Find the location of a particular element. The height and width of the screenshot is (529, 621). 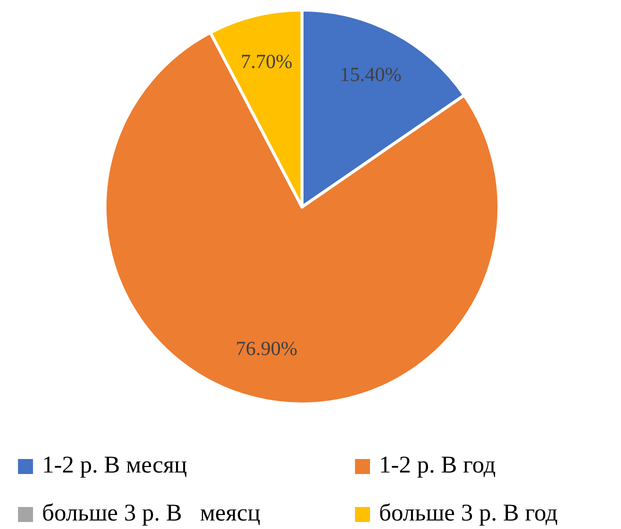

legend-label: 1-2 р. В месяц is located at coordinates (115, 465).